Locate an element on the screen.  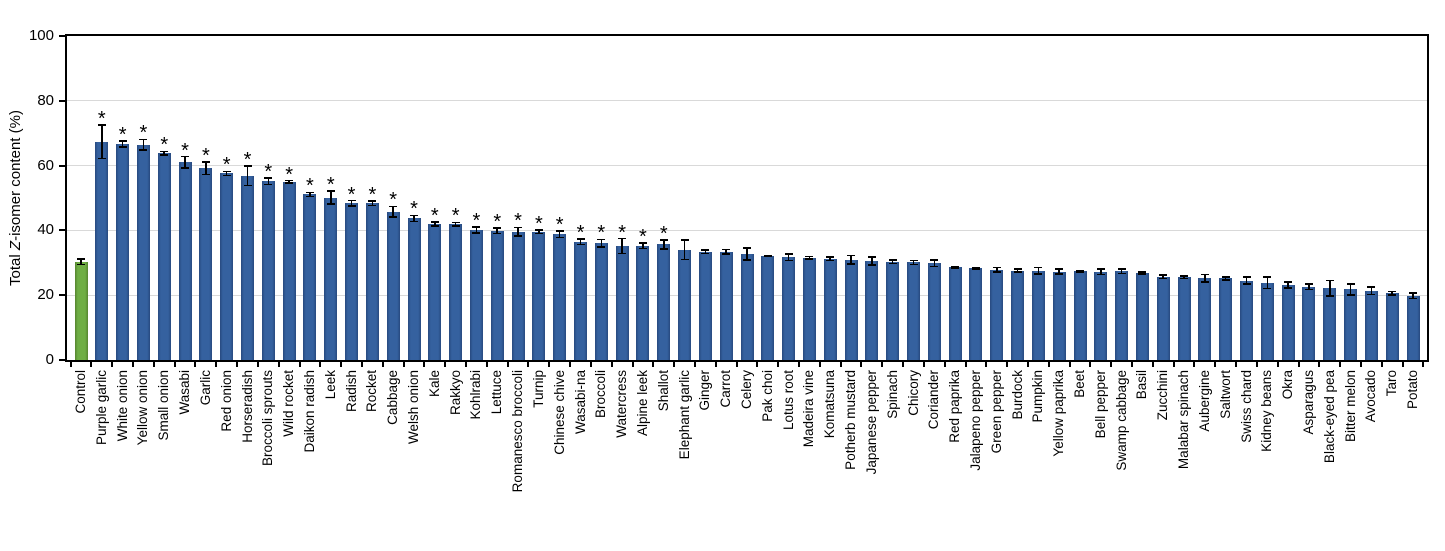
x-tick-label: Japanese pepper is located at coordinates (871, 422).